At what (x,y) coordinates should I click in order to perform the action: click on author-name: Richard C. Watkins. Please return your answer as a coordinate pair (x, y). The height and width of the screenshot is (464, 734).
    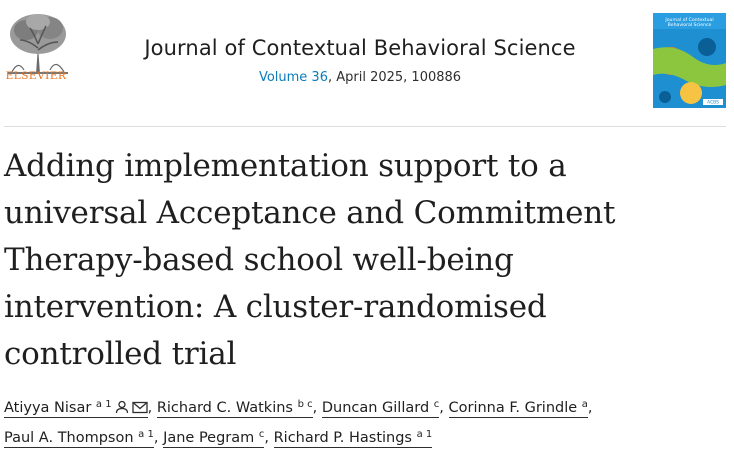
    Looking at the image, I should click on (224, 408).